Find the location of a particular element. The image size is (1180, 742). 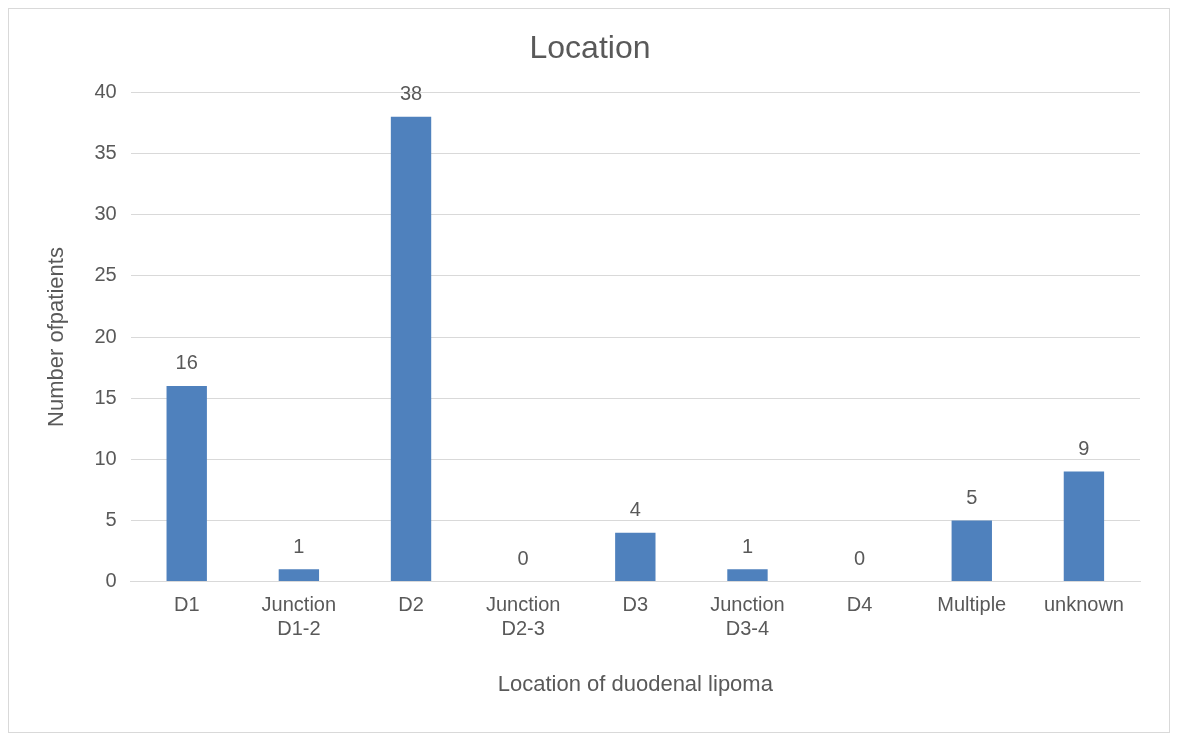

y-tick-label: 20 is located at coordinates (105, 335).